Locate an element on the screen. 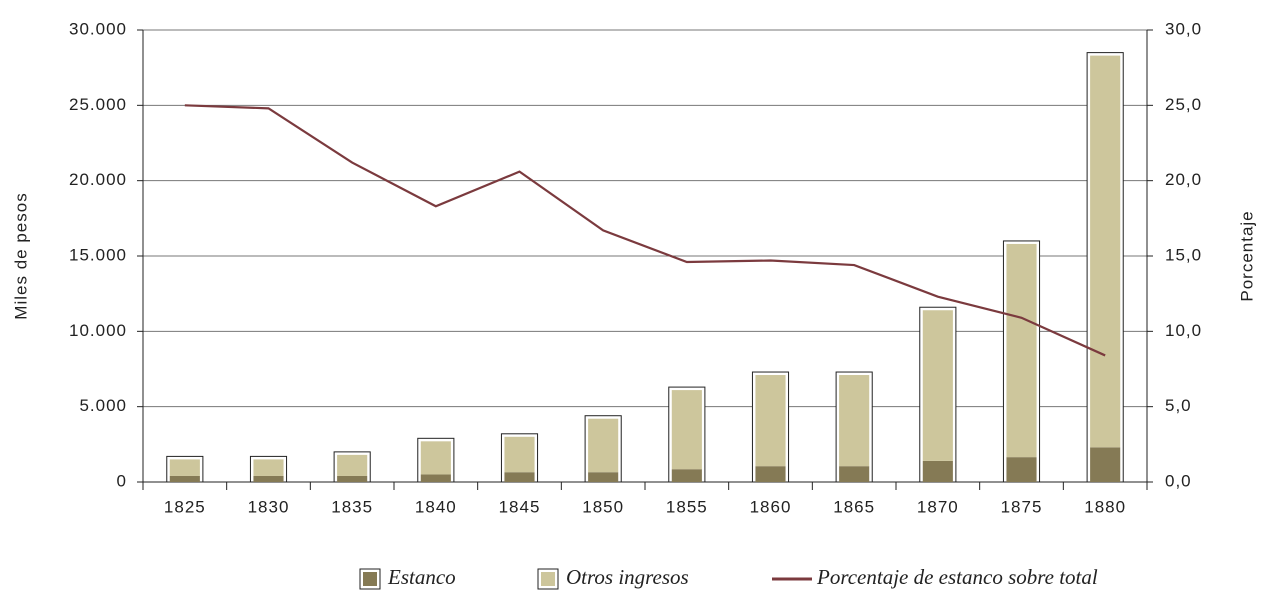 The width and height of the screenshot is (1280, 609). x-tick-label: 1870 is located at coordinates (938, 506).